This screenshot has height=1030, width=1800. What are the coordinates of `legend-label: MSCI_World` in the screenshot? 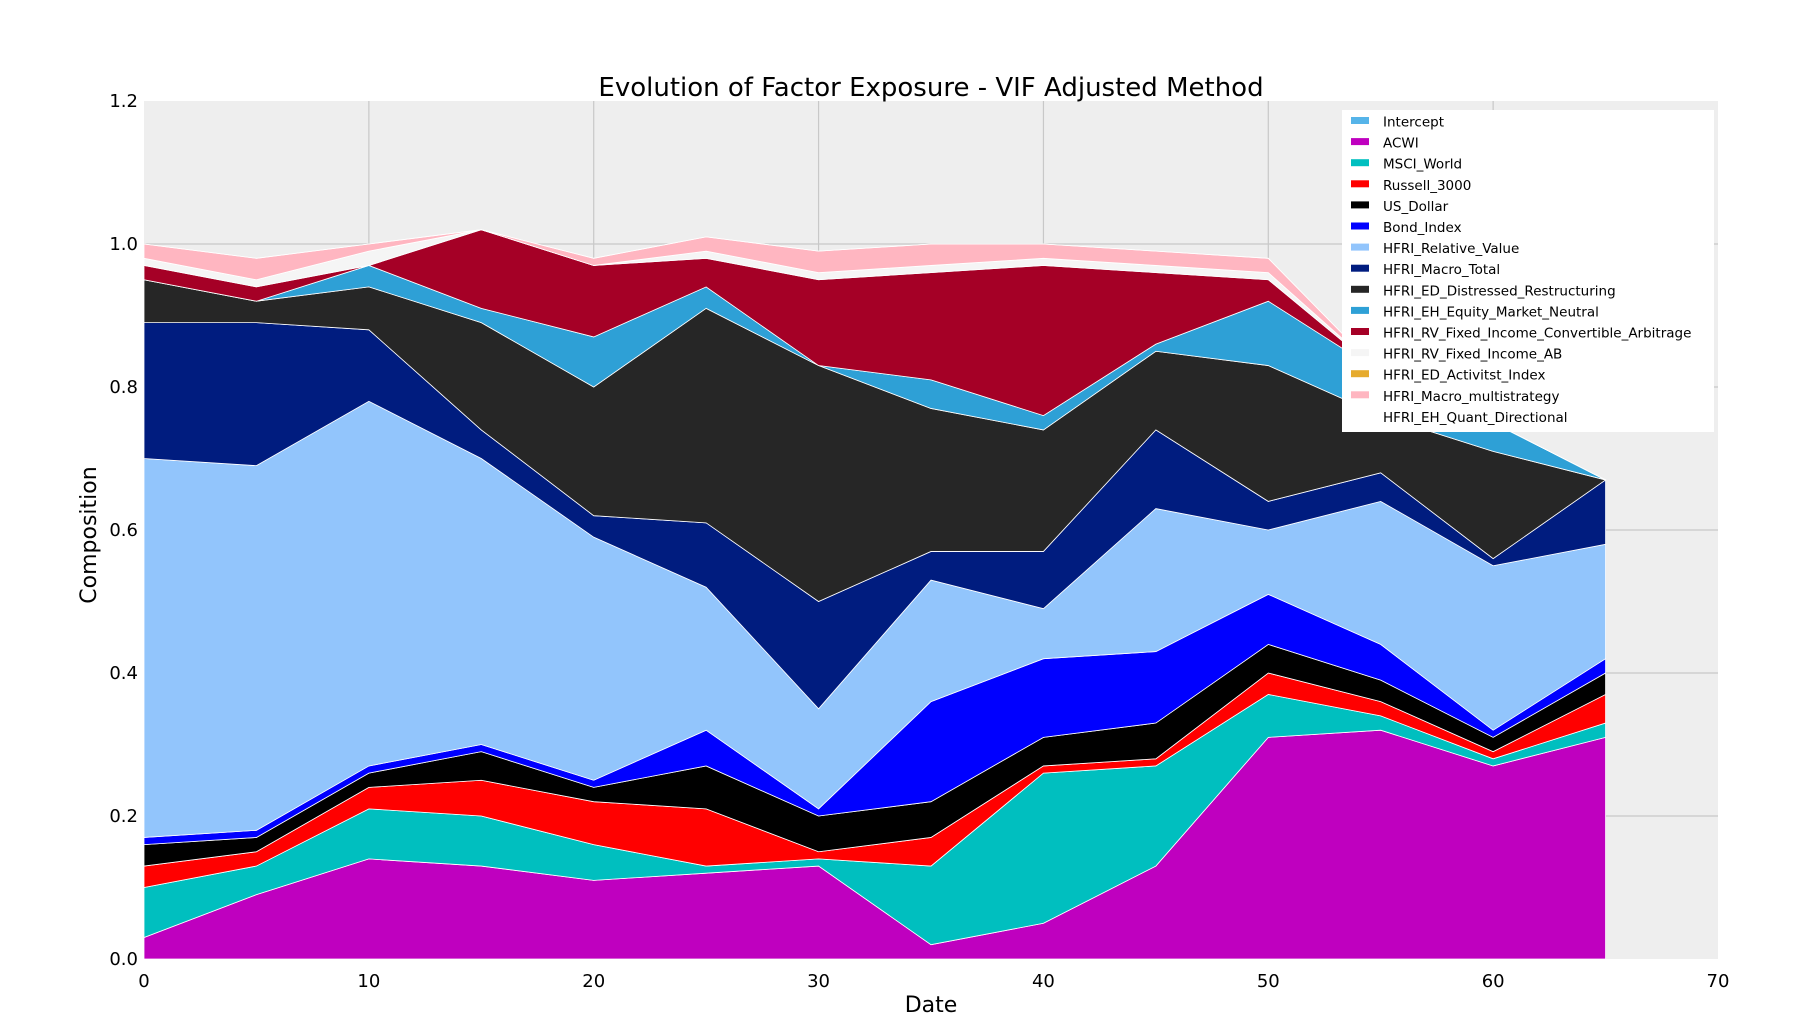 It's located at (1422, 165).